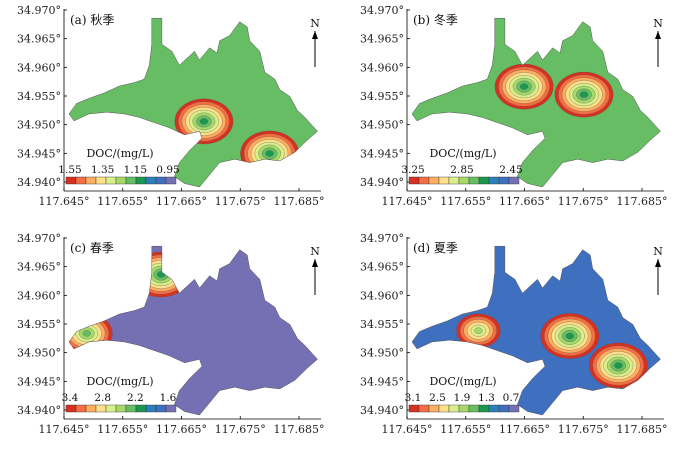 The image size is (689, 450). Describe the element at coordinates (461, 170) in the screenshot. I see `legend-tick-label: 2.85` at that location.